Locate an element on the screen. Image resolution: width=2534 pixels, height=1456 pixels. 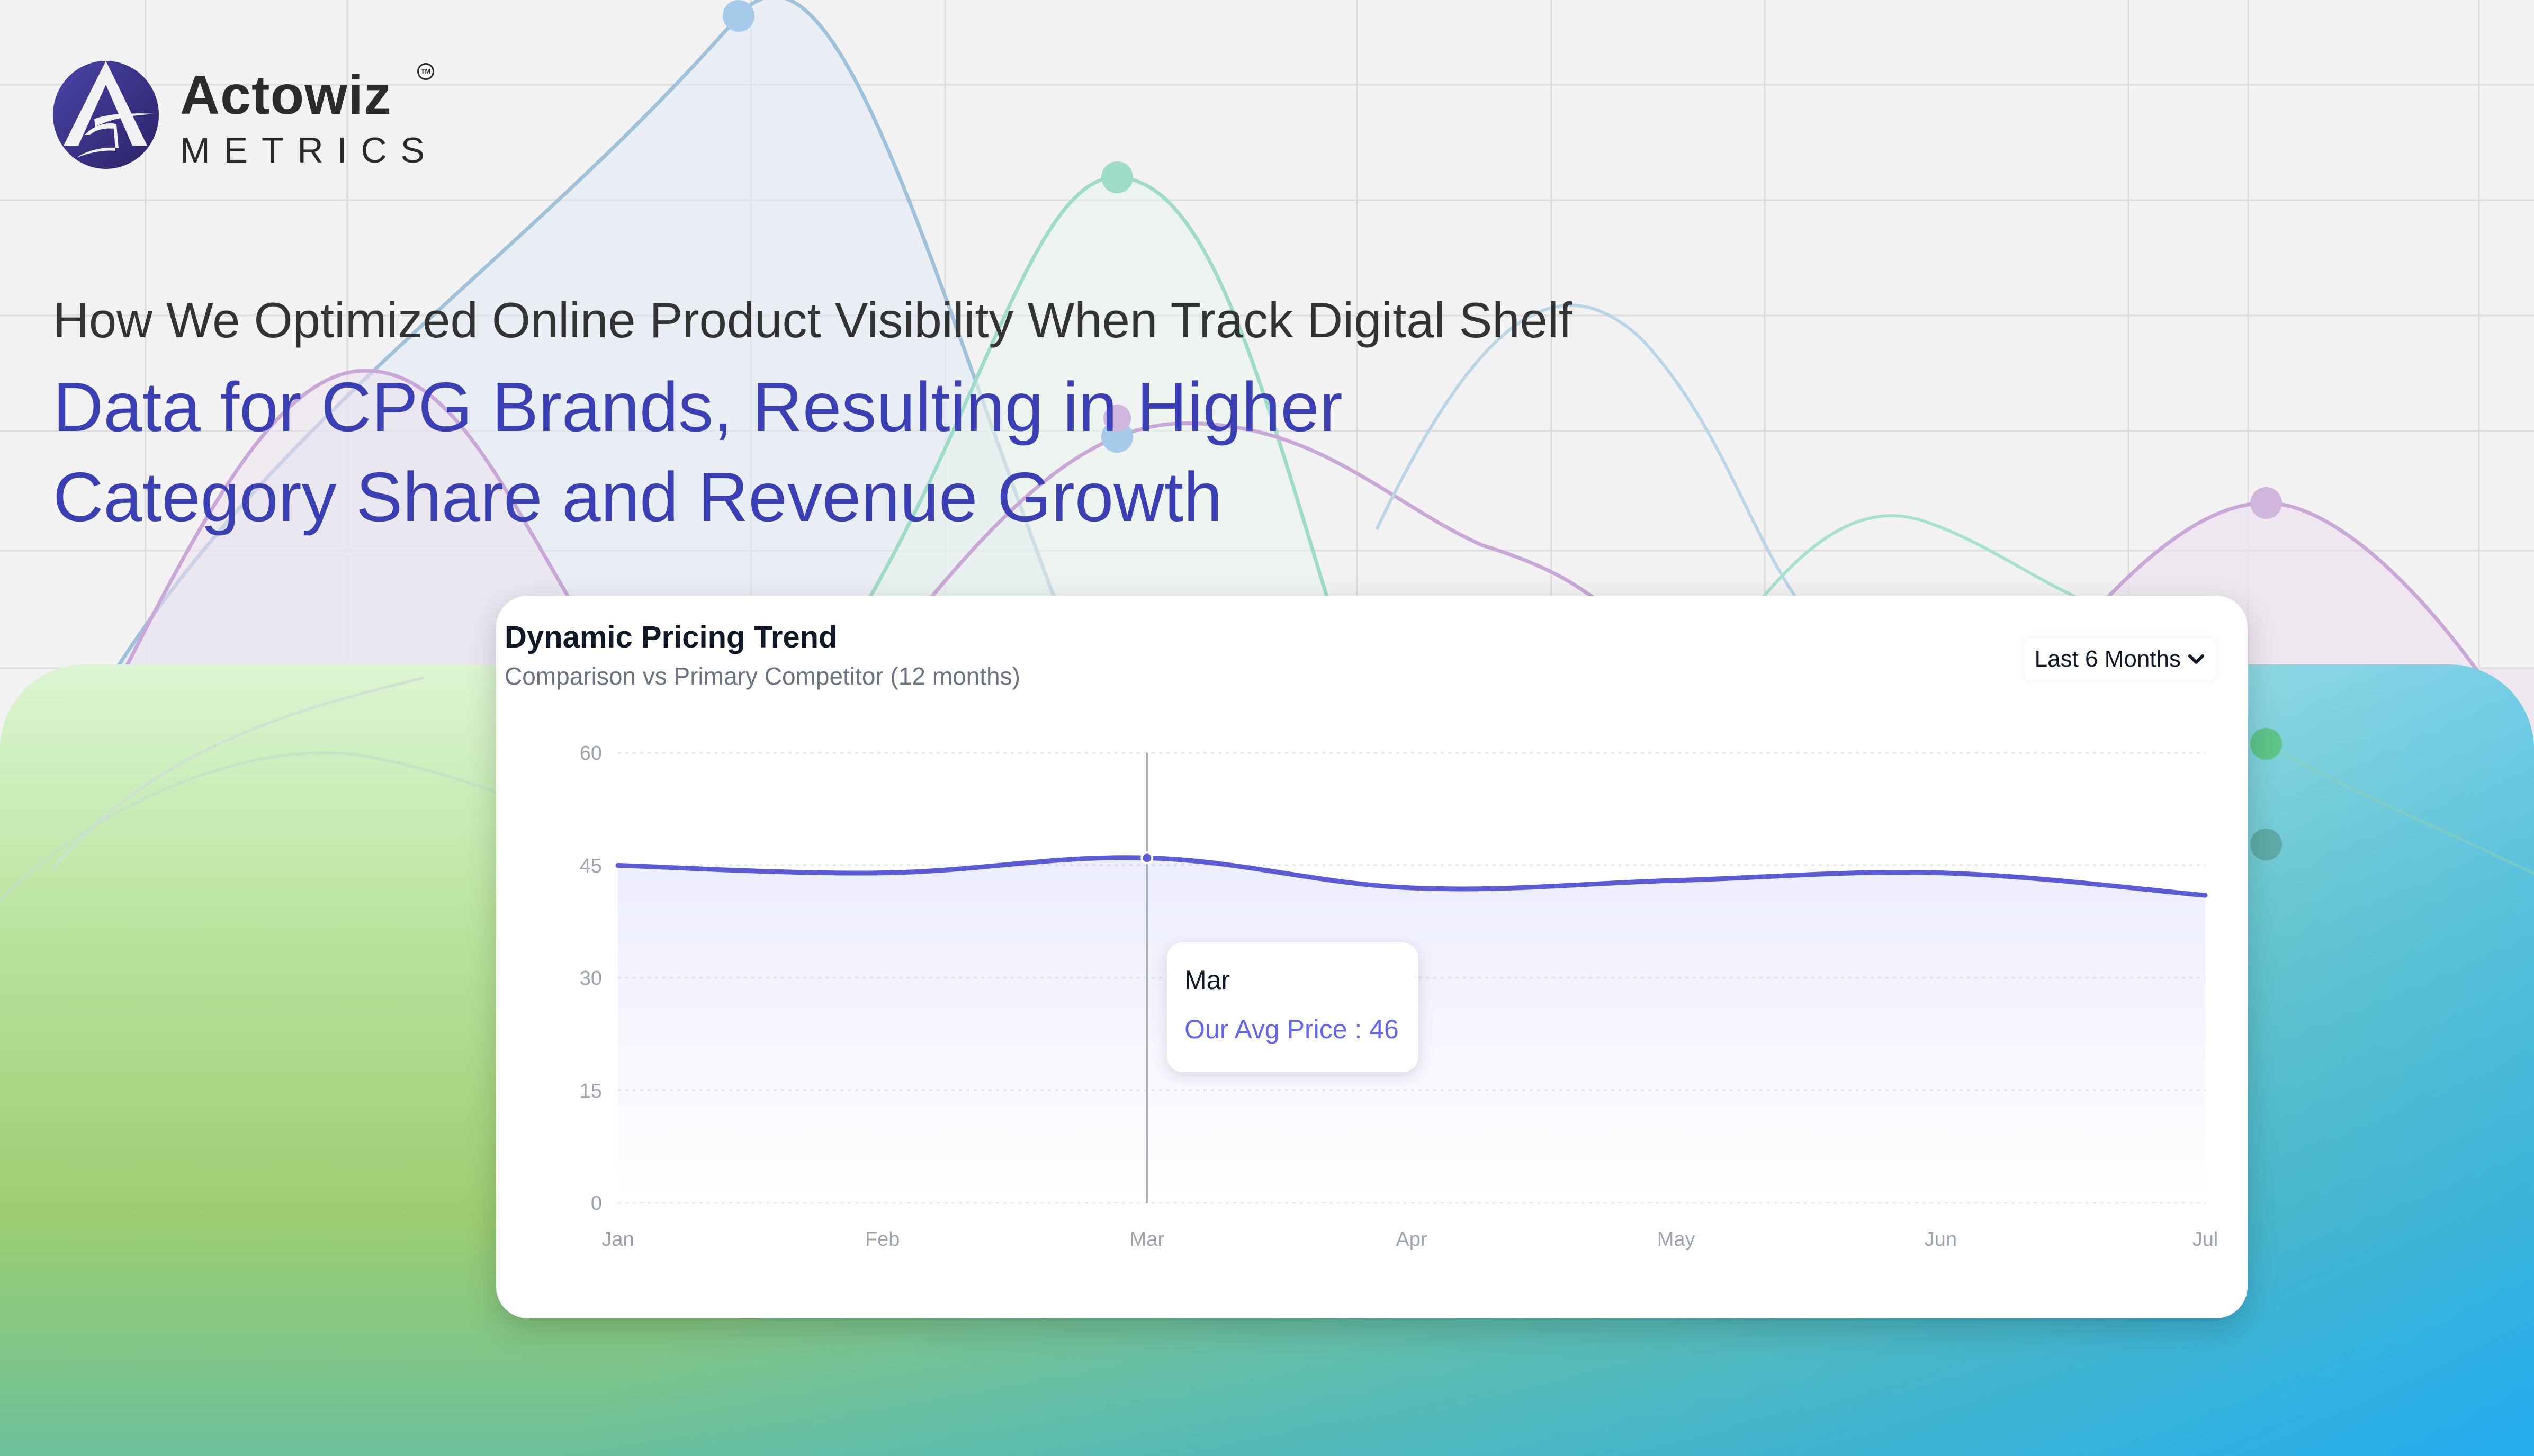
chevron-down-icon is located at coordinates (2196, 659).